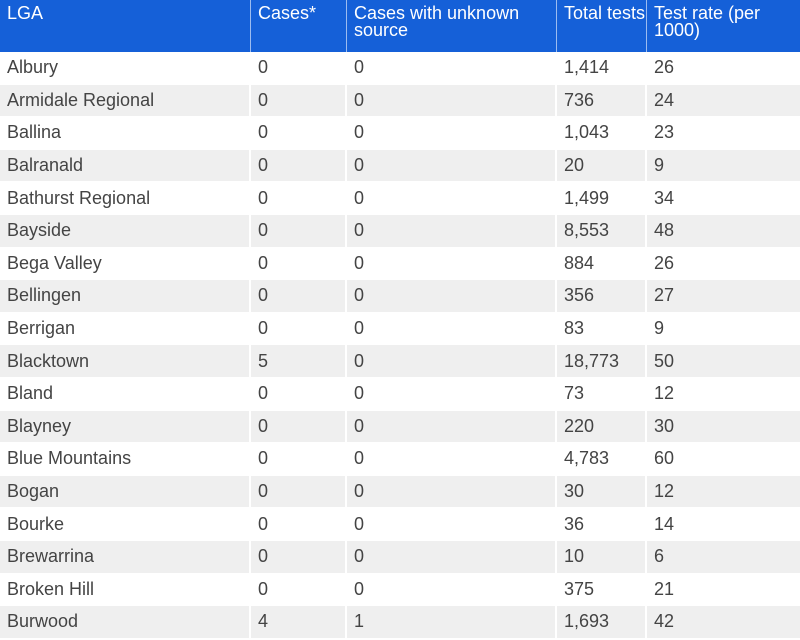 The height and width of the screenshot is (640, 800). I want to click on cell-total-tests: 20, so click(602, 166).